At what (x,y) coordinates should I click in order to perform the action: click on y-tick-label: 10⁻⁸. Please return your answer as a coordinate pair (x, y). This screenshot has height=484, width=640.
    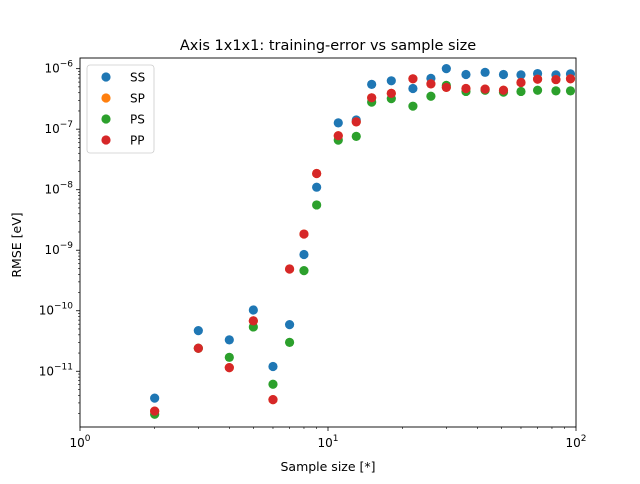
    Looking at the image, I should click on (58, 189).